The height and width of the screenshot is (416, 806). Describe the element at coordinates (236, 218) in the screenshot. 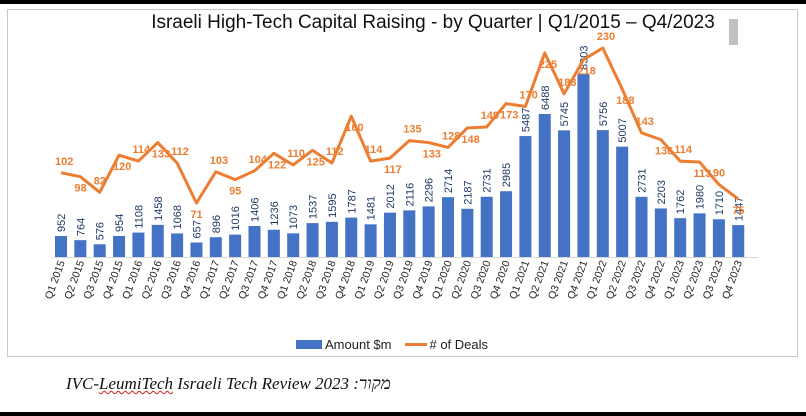

I see `bar-data-label: 1016` at that location.